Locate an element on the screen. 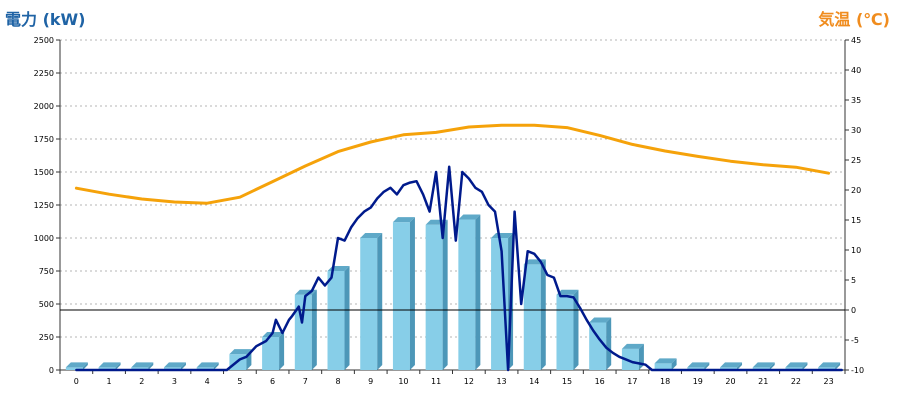  left-tick-label: 2250 is located at coordinates (44, 73).